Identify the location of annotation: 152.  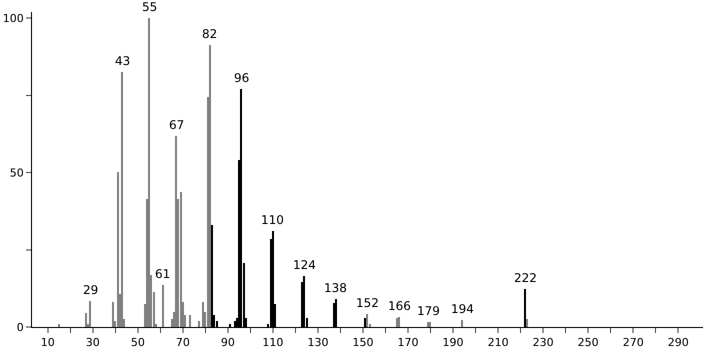
(367, 303).